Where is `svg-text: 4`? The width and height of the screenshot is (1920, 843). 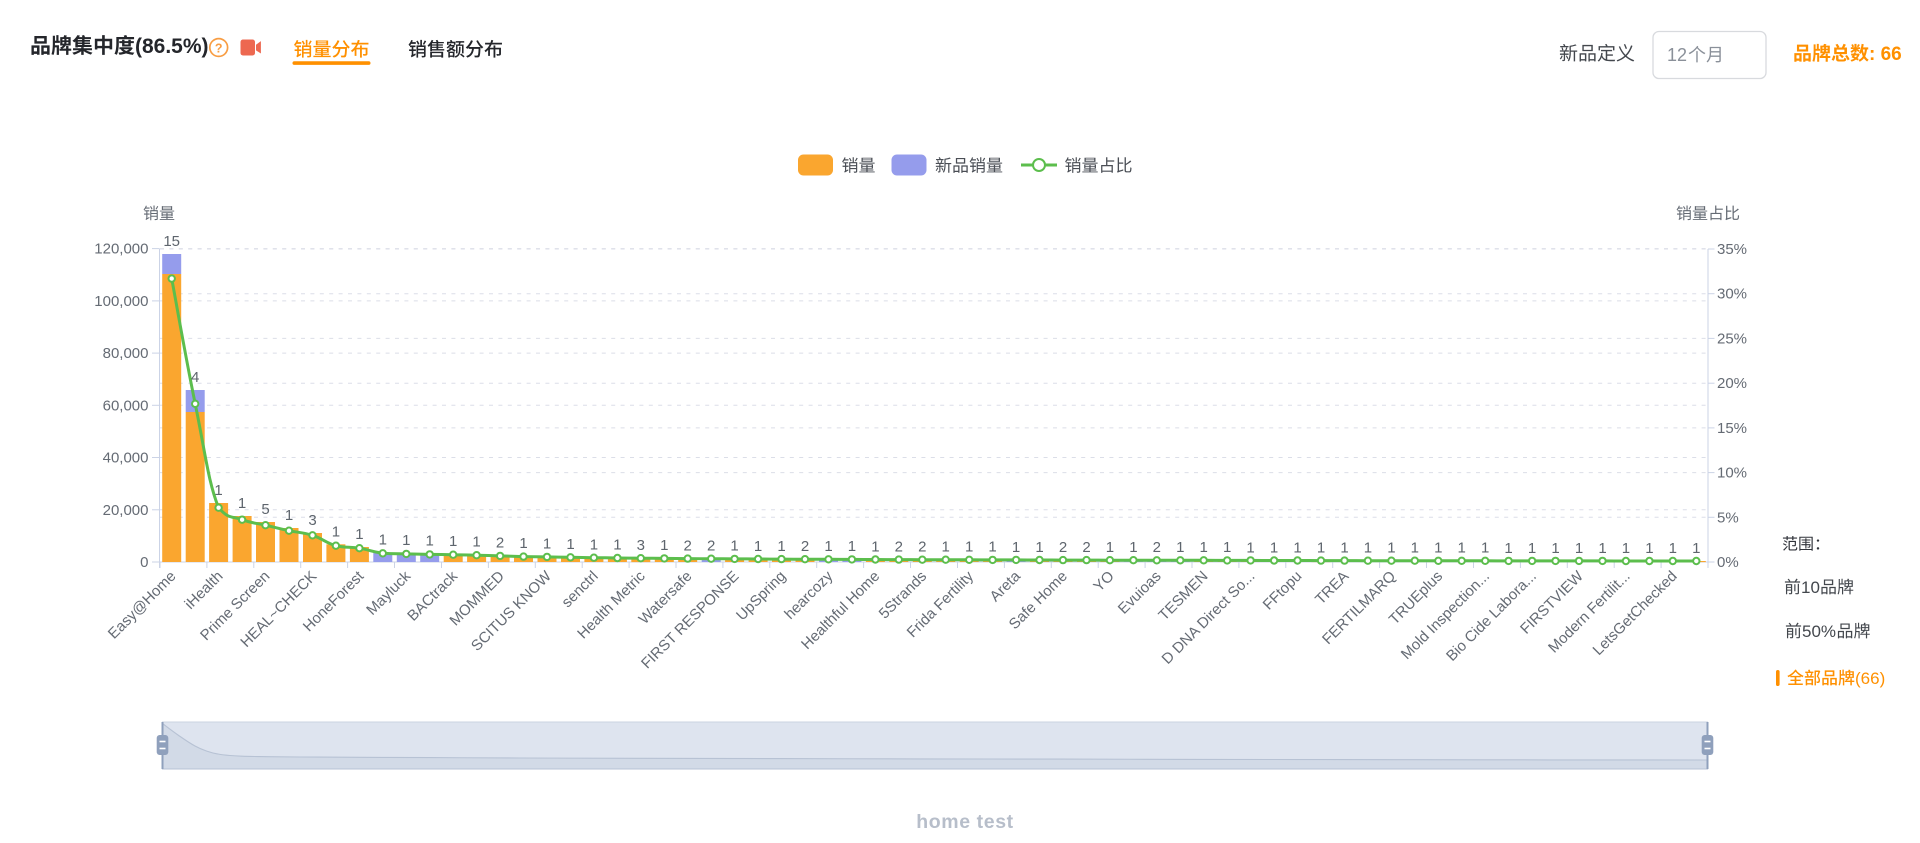
svg-text: 4 is located at coordinates (195, 377).